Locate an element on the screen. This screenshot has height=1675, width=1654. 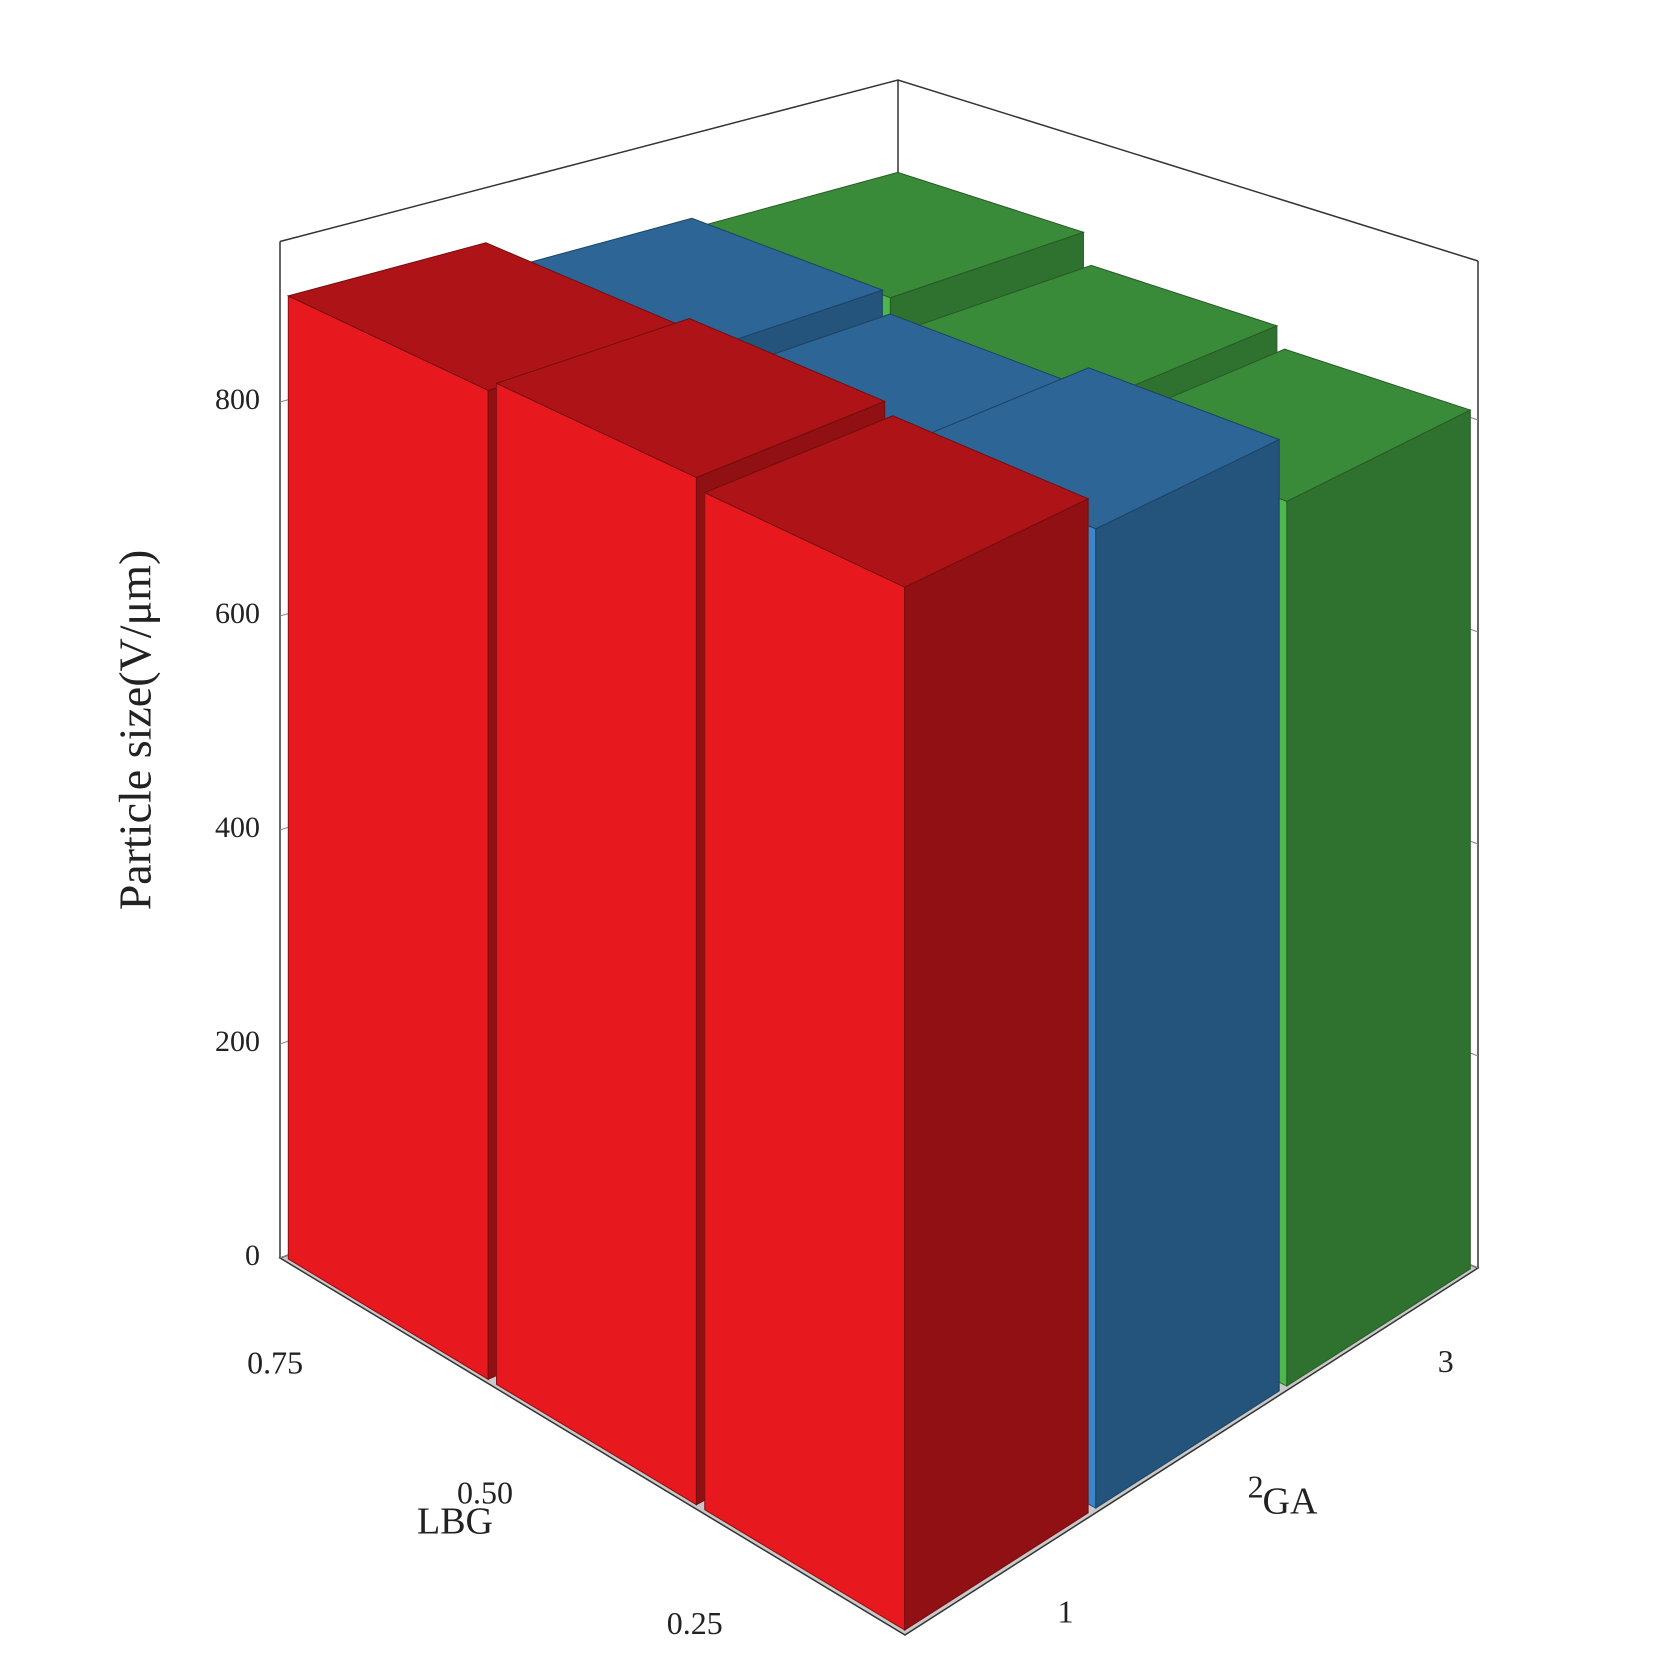
z-tick-label: 1 is located at coordinates (1066, 1611).